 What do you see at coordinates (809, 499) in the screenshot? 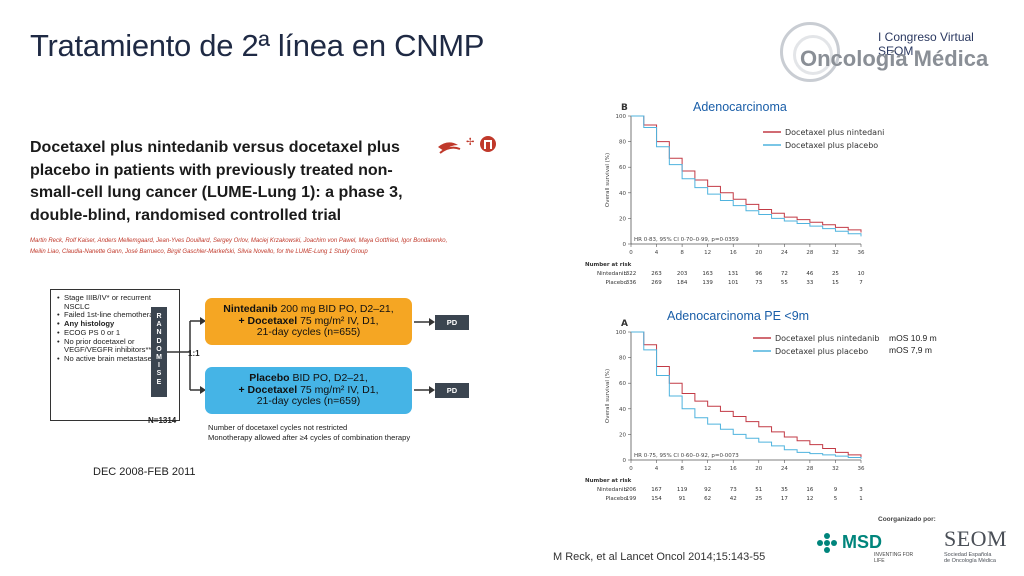
I see `risk-value: 12` at bounding box center [809, 499].